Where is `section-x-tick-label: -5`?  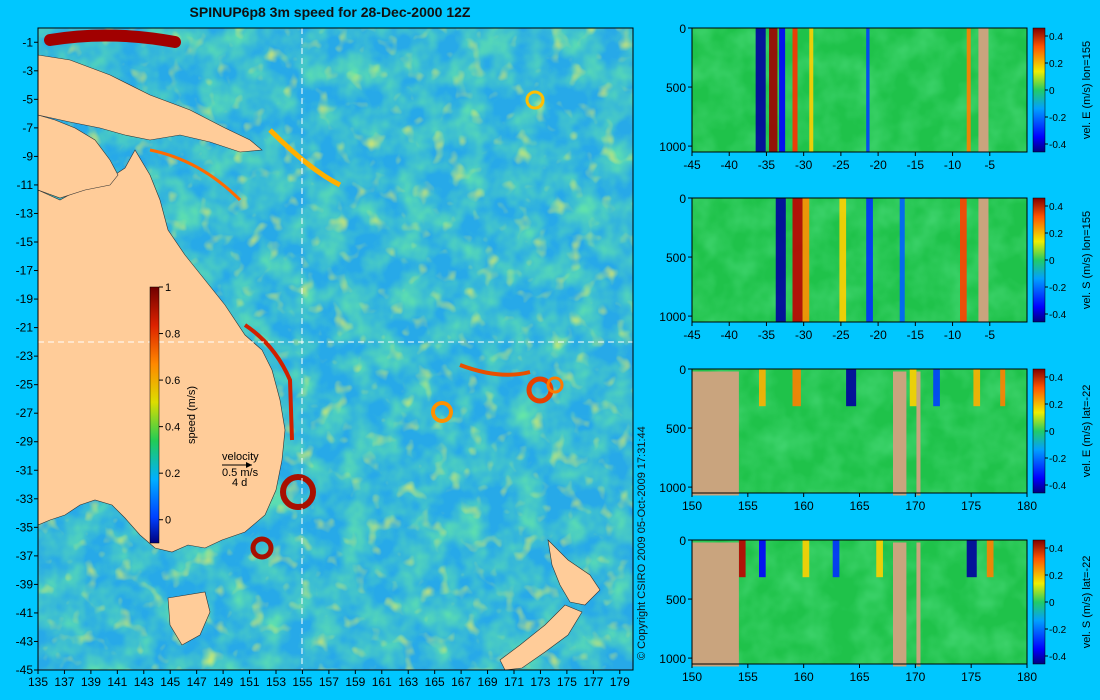 section-x-tick-label: -5 is located at coordinates (989, 165).